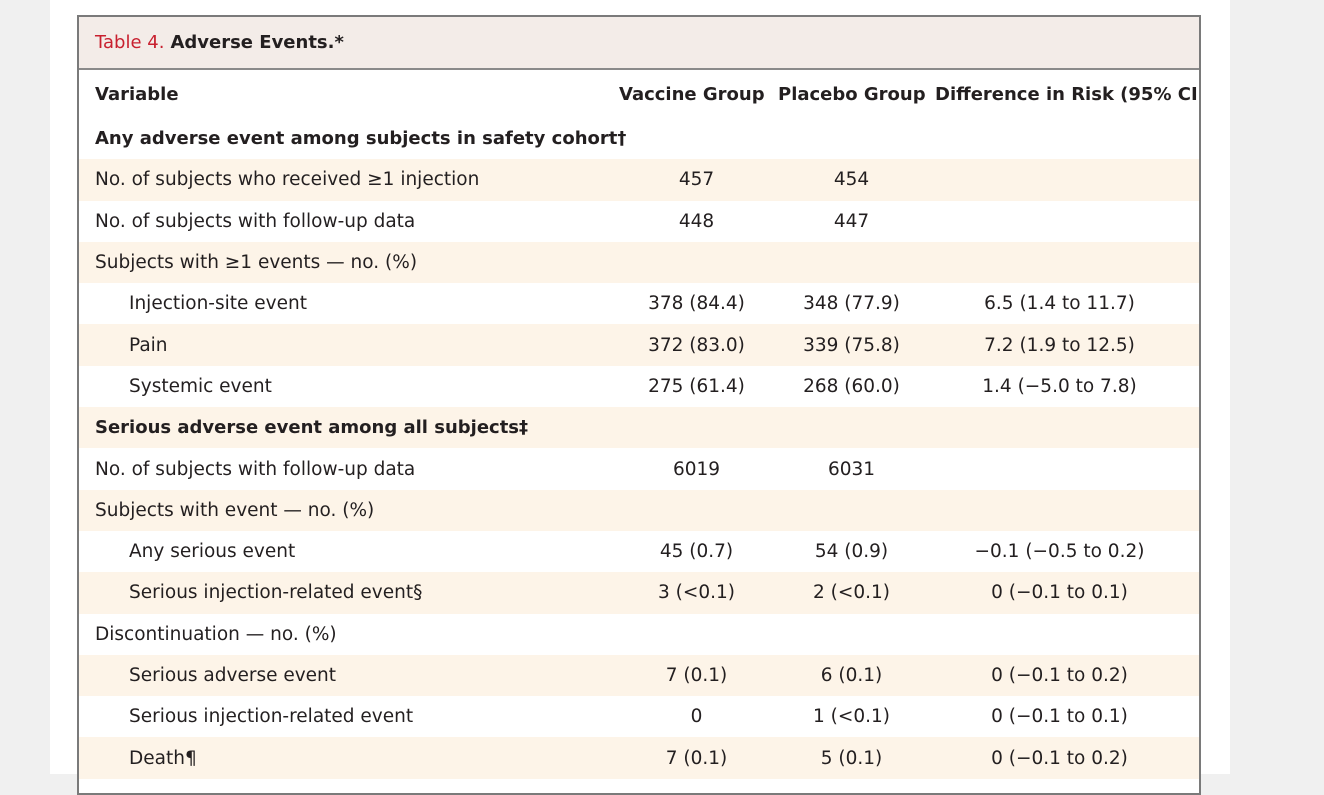 This screenshot has width=1324, height=795. What do you see at coordinates (851, 758) in the screenshot?
I see `row-placebo-value: 5 (0.1)` at bounding box center [851, 758].